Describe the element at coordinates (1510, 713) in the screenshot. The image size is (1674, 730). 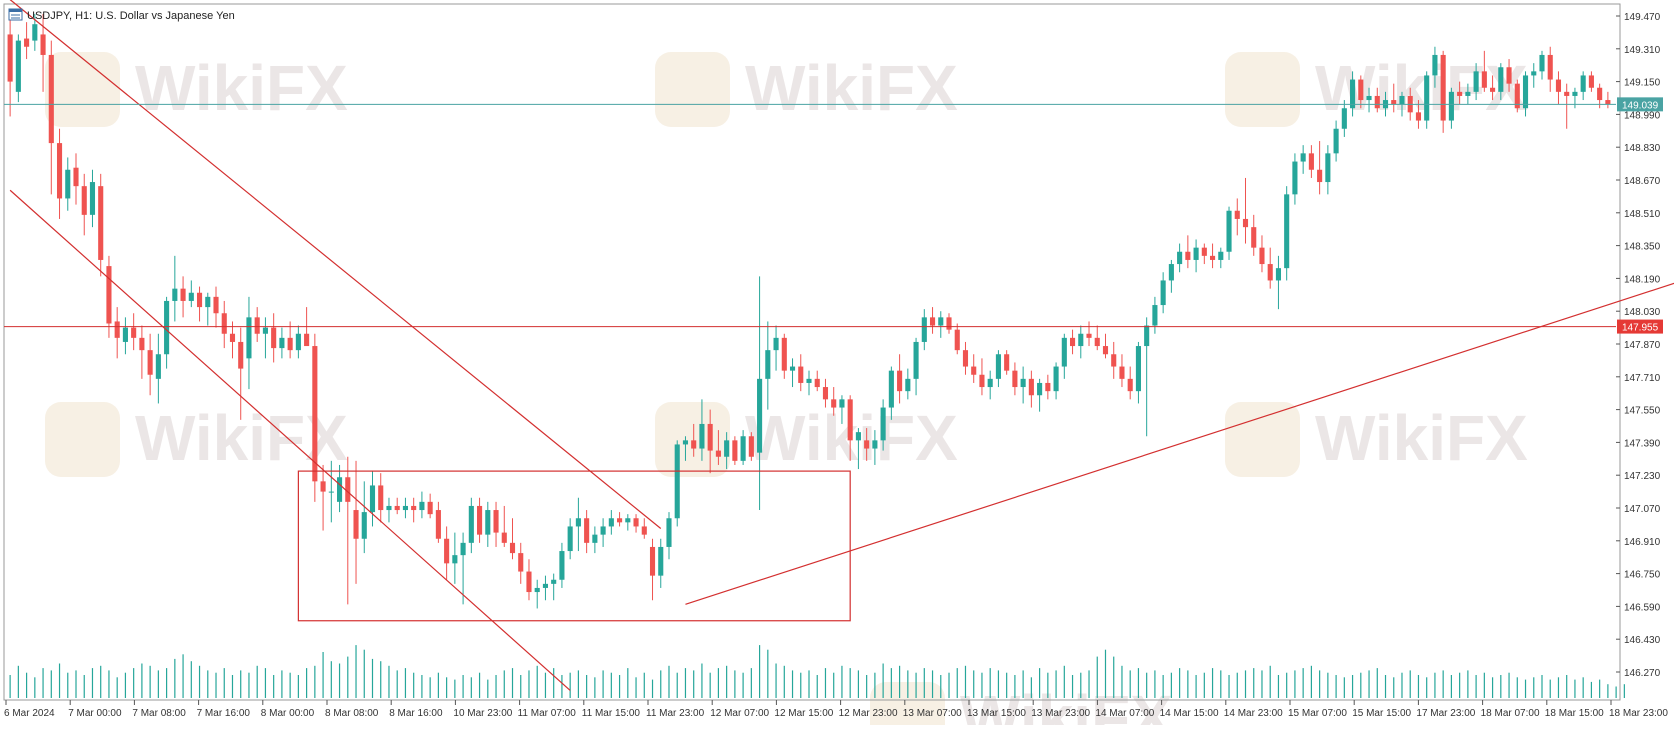
I see `x-tick-label: 18 Mar 07:00` at that location.